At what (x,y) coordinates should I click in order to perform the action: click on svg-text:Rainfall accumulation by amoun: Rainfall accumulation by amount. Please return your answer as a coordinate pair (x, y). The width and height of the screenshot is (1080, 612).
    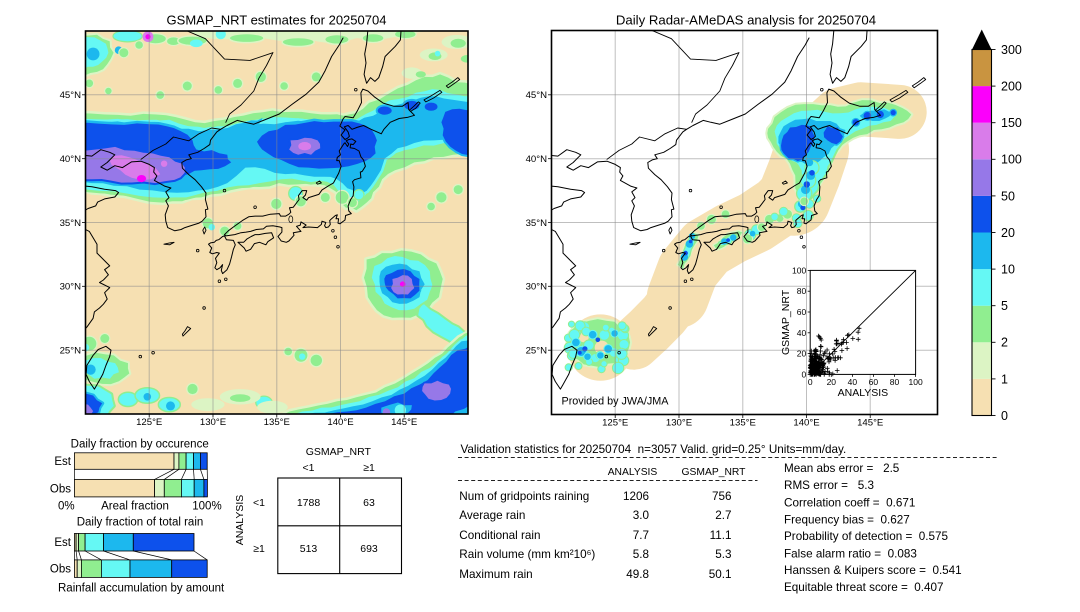
    Looking at the image, I should click on (141, 589).